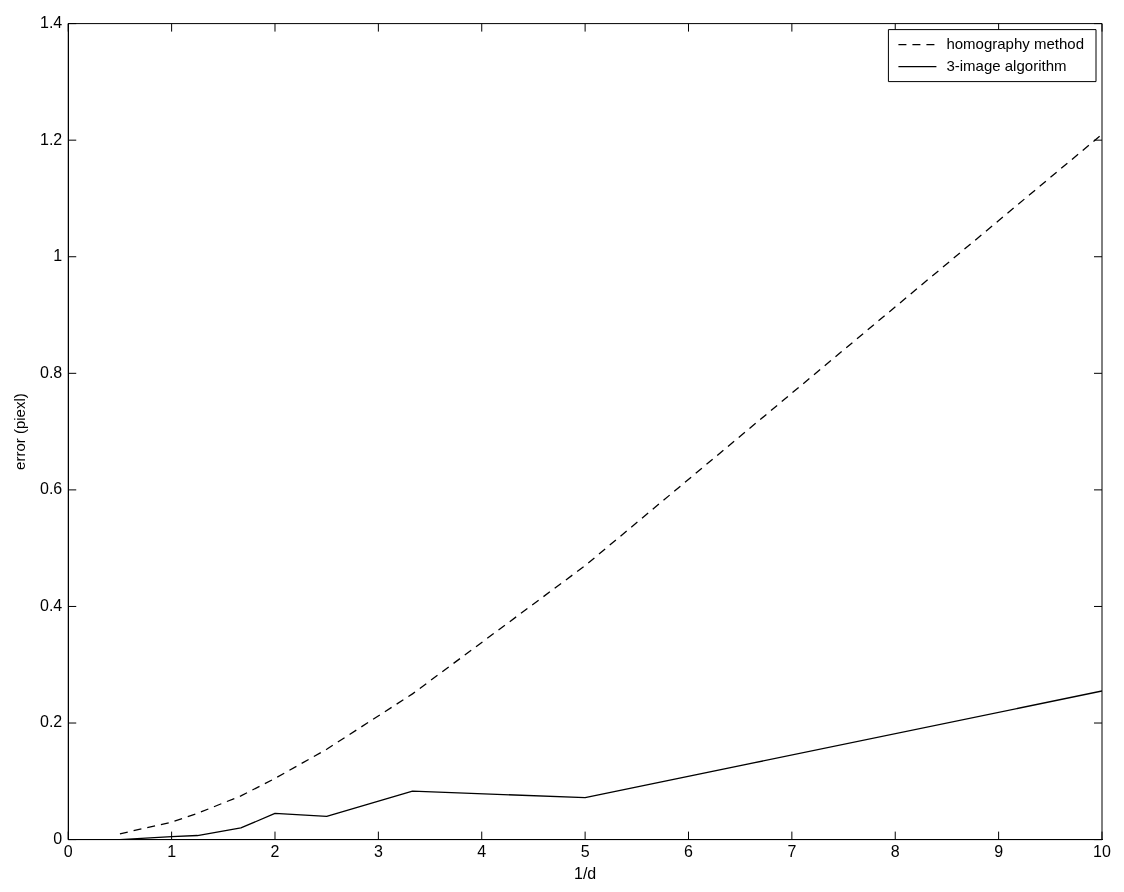  Describe the element at coordinates (51, 489) in the screenshot. I see `y-tick-label: 0.6` at that location.